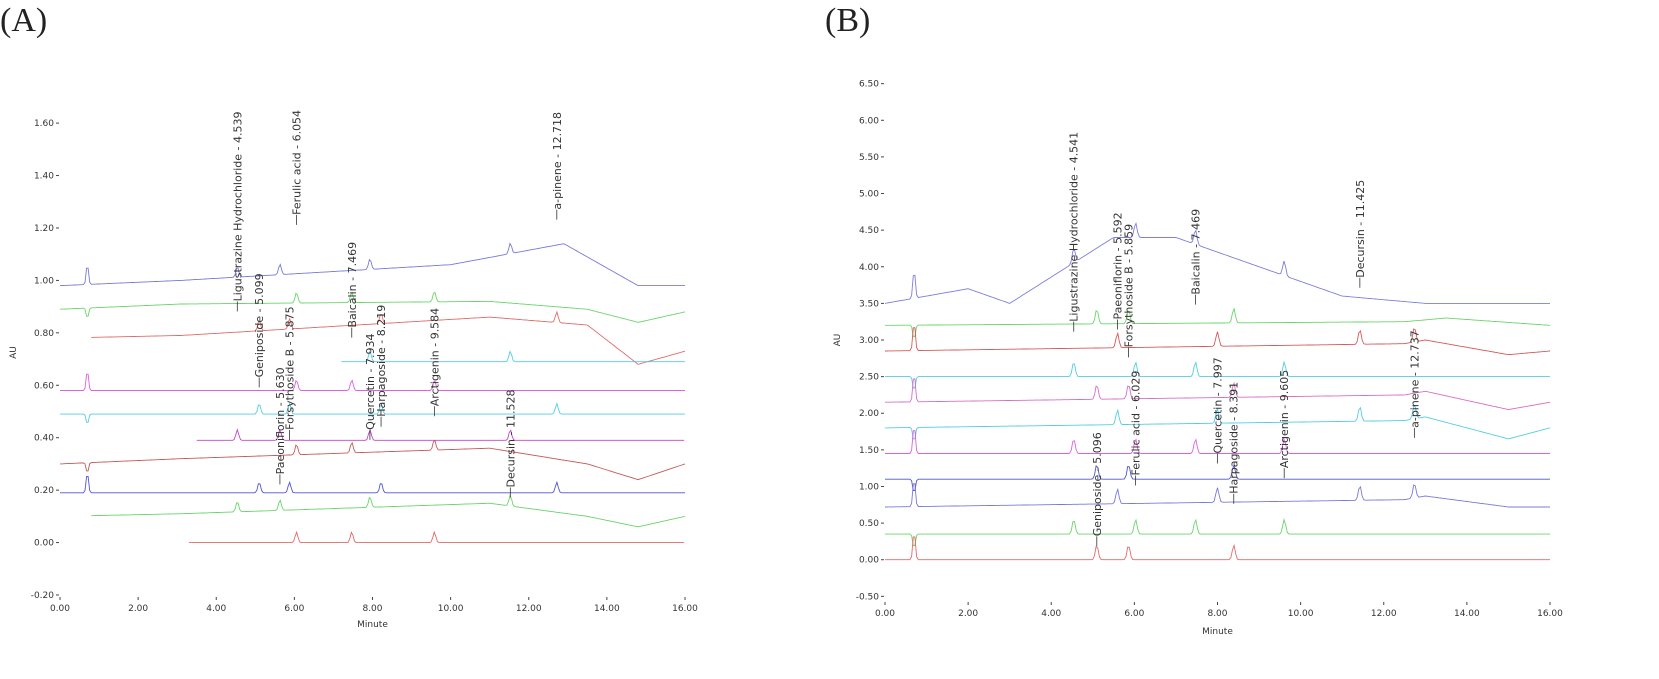  I want to click on peak-label: Geniposide - 5.099, so click(259, 325).